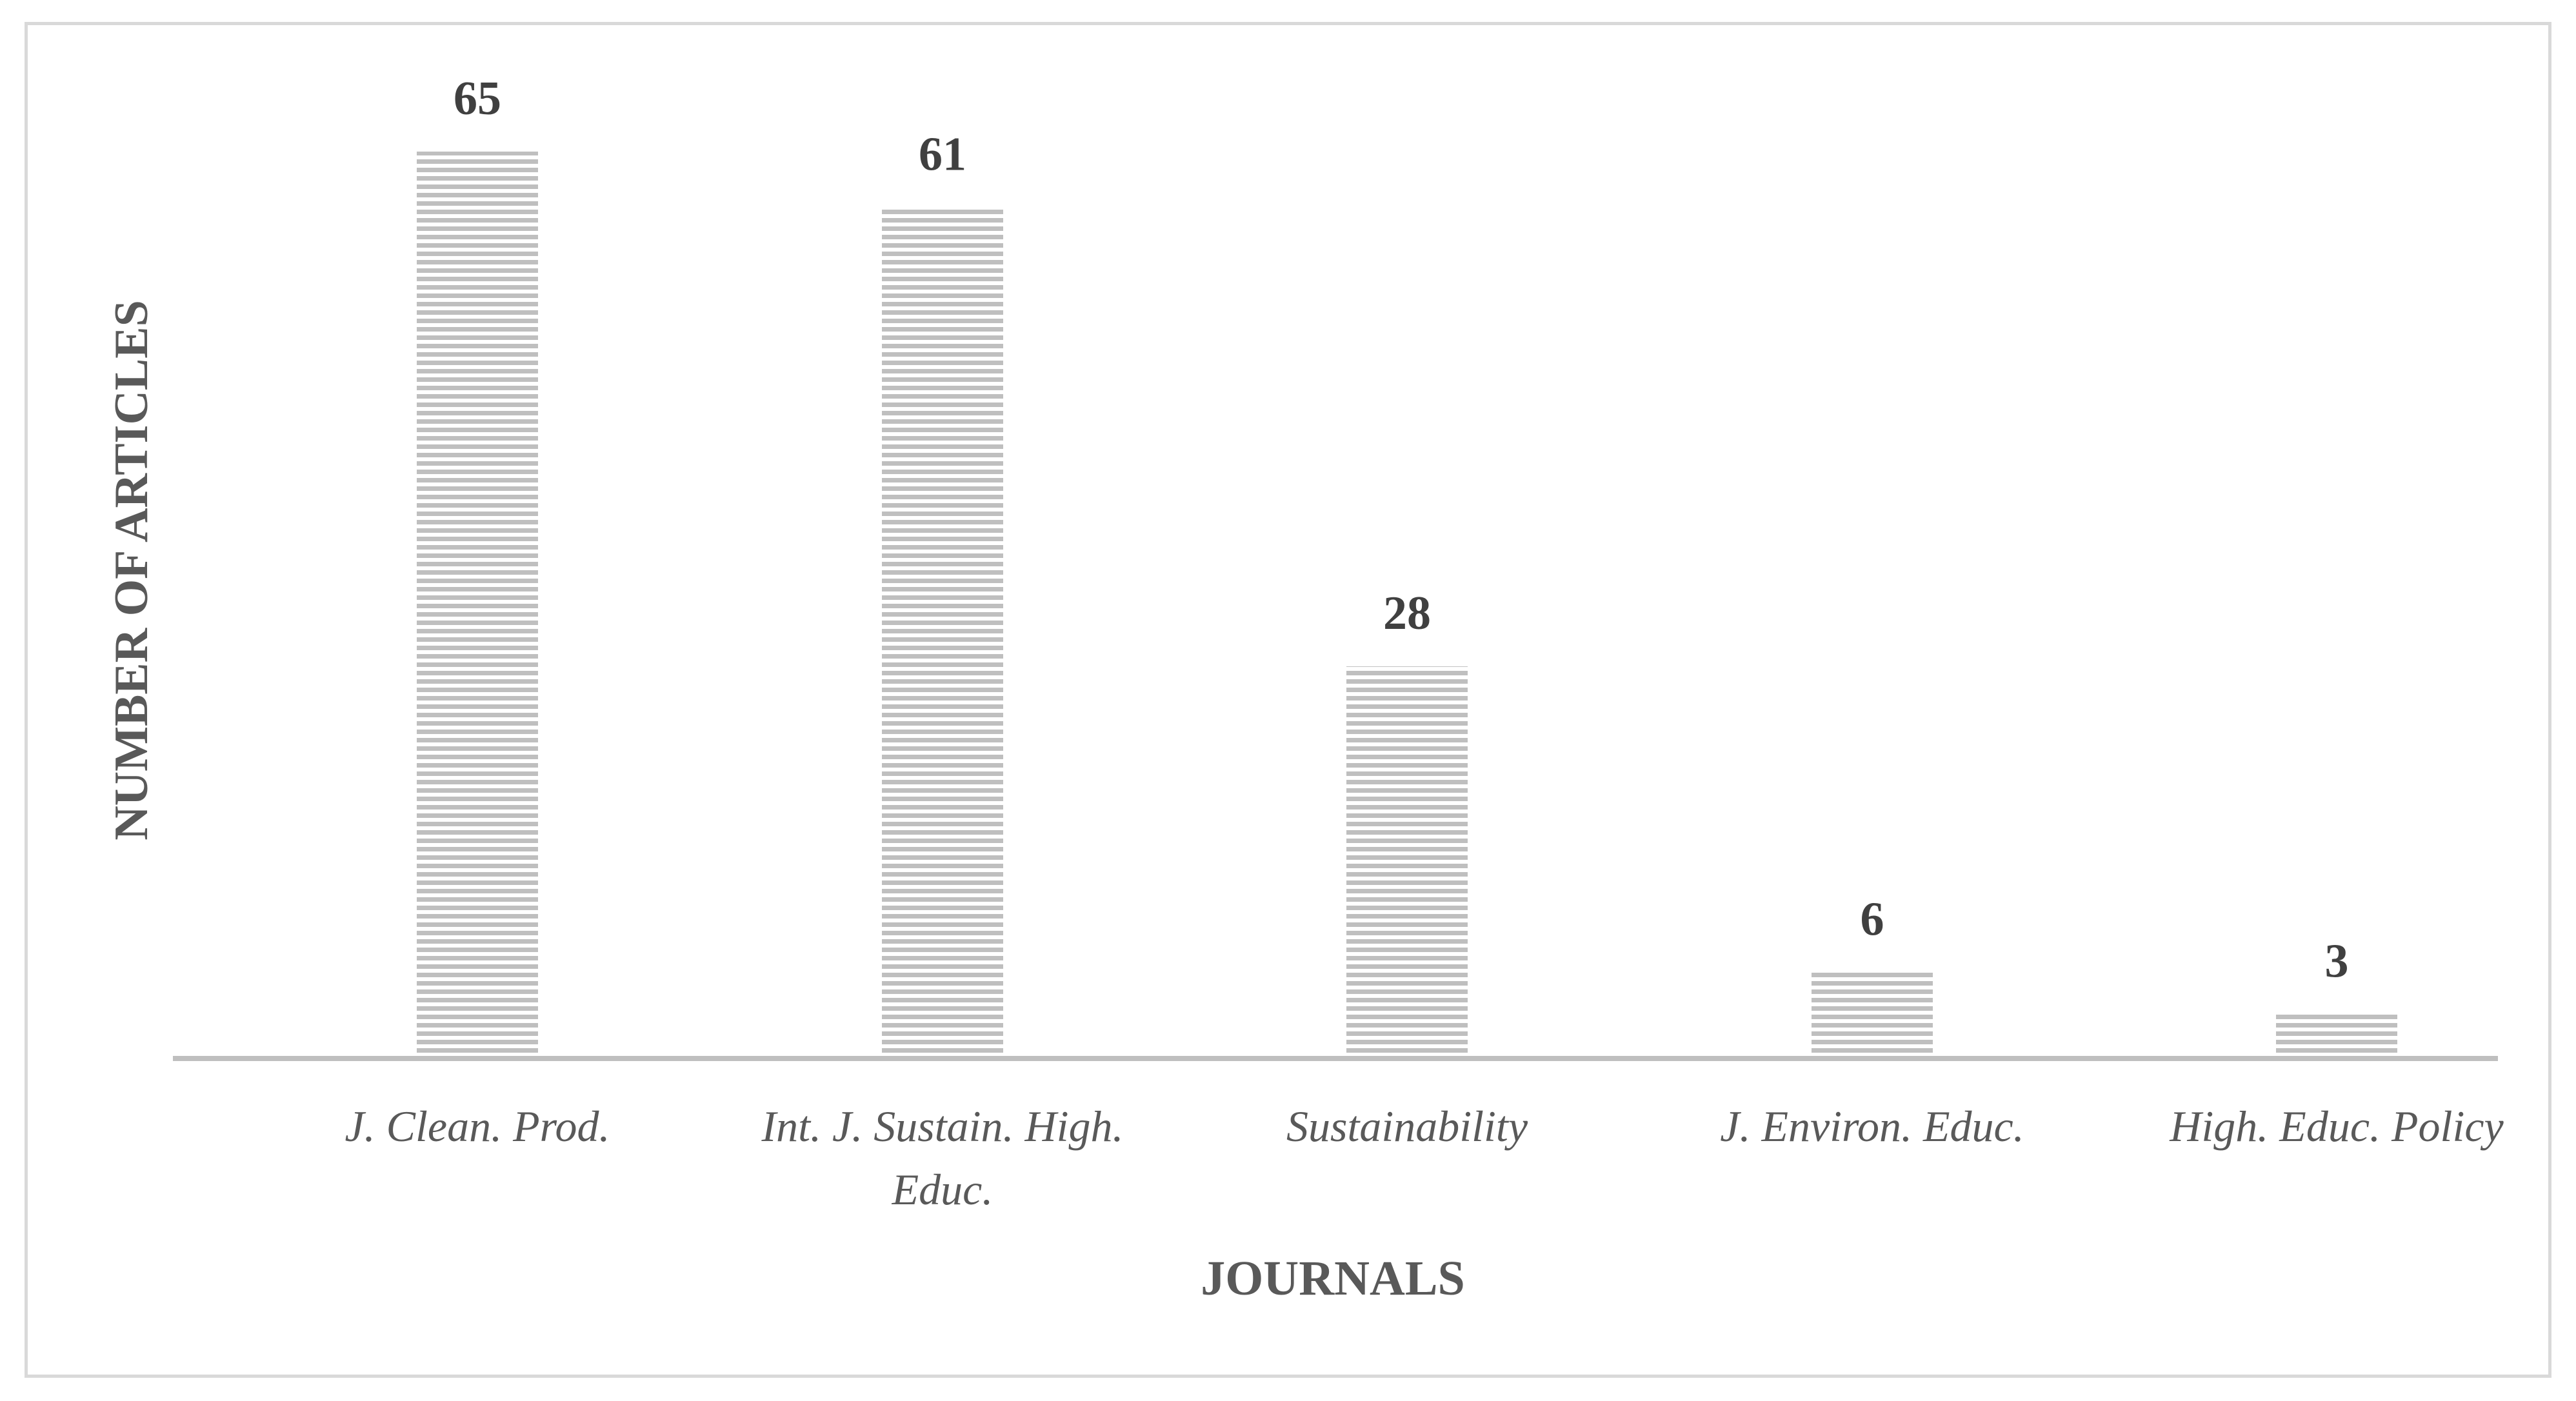 The image size is (2576, 1401). I want to click on value-label-3: 6, so click(1872, 919).